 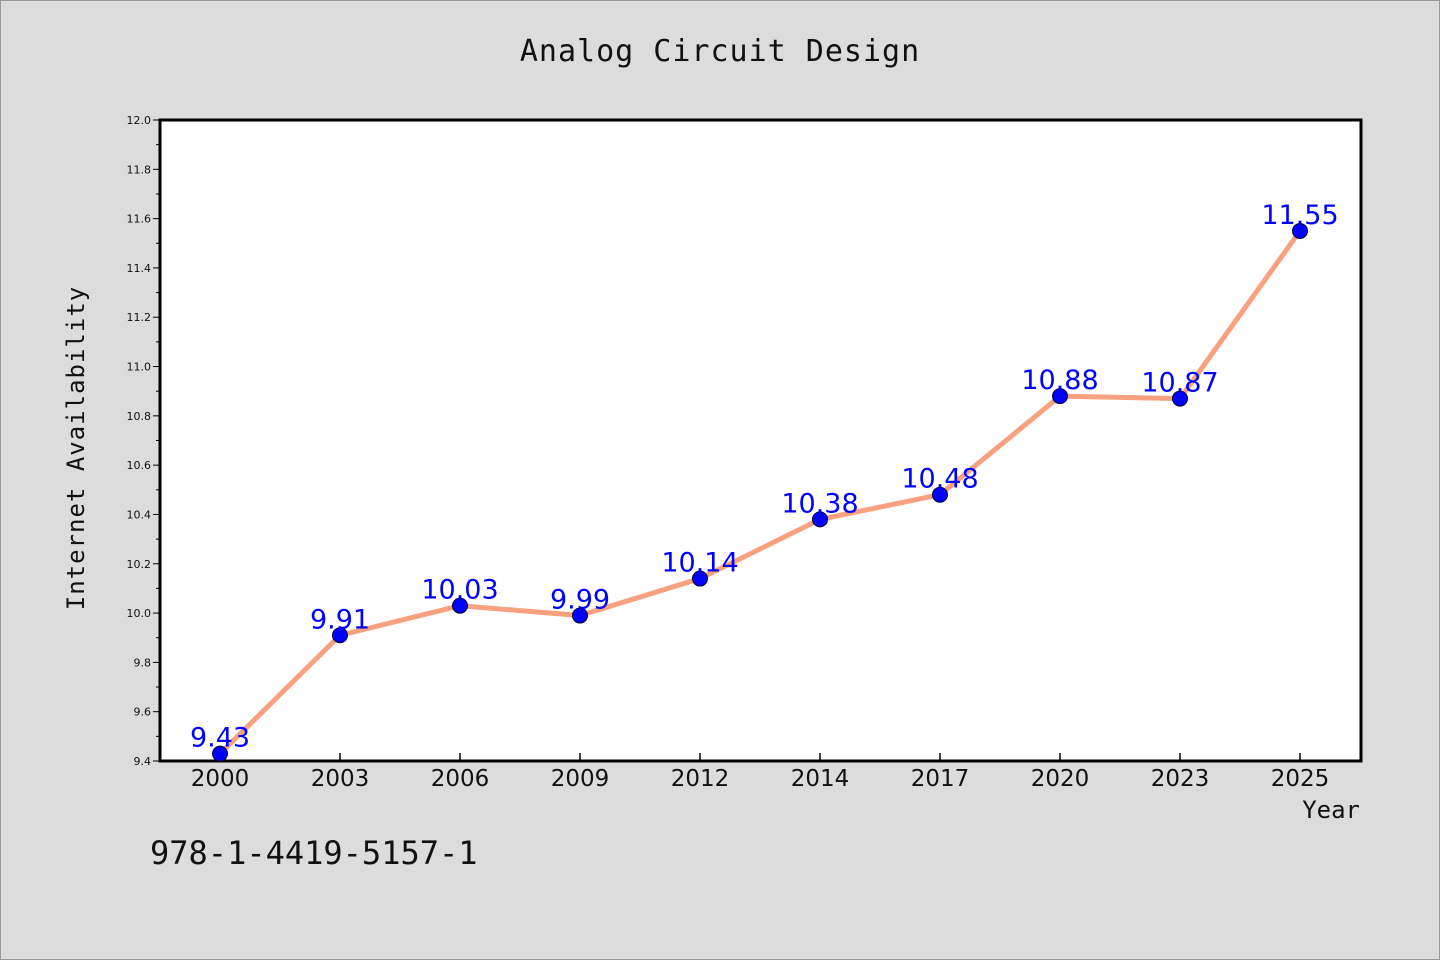 I want to click on y-tick-label: 11.8, so click(x=139, y=169).